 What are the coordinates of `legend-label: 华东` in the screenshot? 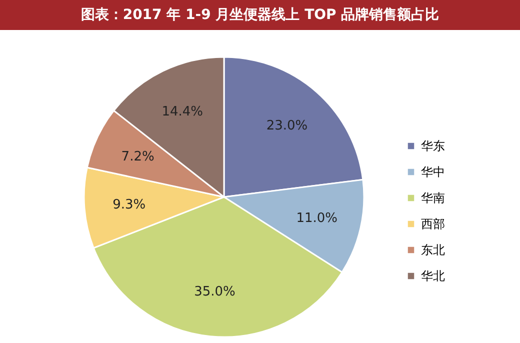 It's located at (433, 146).